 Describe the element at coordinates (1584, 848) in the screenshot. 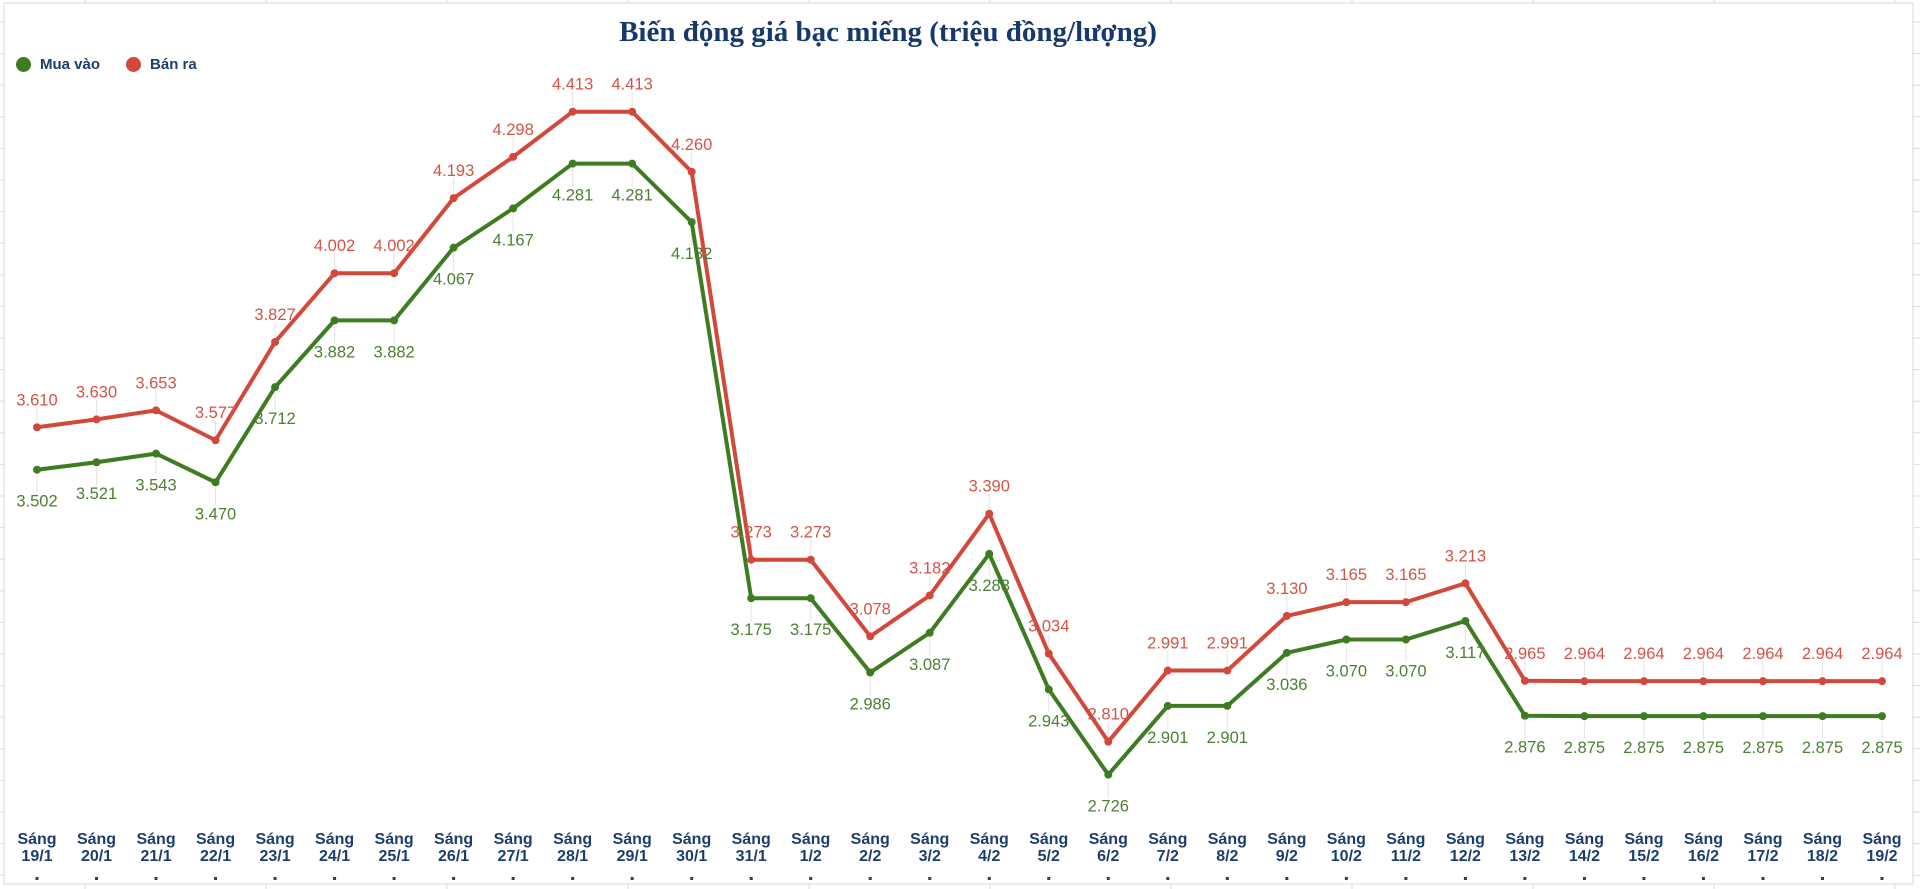

I see `x-axis-label: Sáng 14/2` at that location.